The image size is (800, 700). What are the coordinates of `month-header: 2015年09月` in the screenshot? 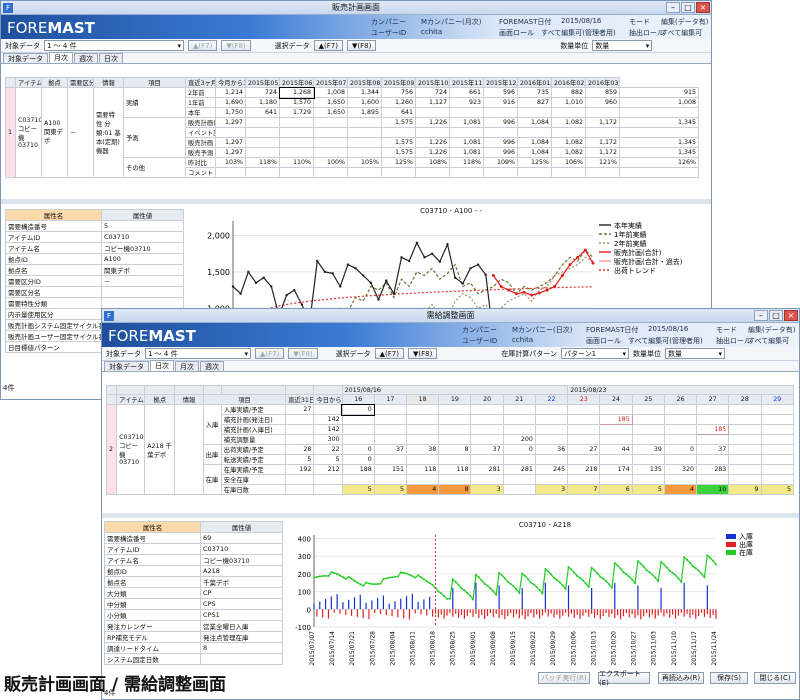 It's located at (398, 82).